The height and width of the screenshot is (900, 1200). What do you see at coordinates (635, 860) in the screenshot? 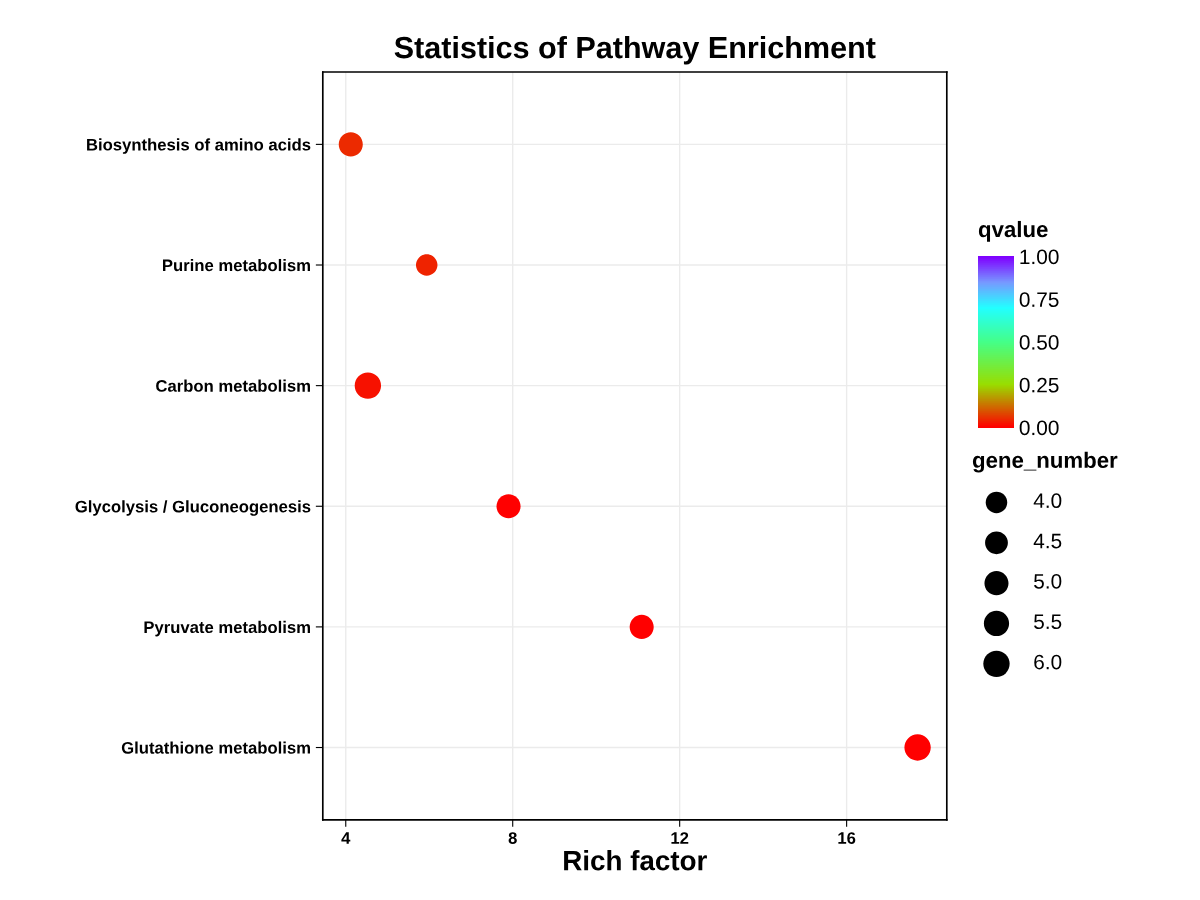
I see `x-axis-title: Rich factor` at bounding box center [635, 860].